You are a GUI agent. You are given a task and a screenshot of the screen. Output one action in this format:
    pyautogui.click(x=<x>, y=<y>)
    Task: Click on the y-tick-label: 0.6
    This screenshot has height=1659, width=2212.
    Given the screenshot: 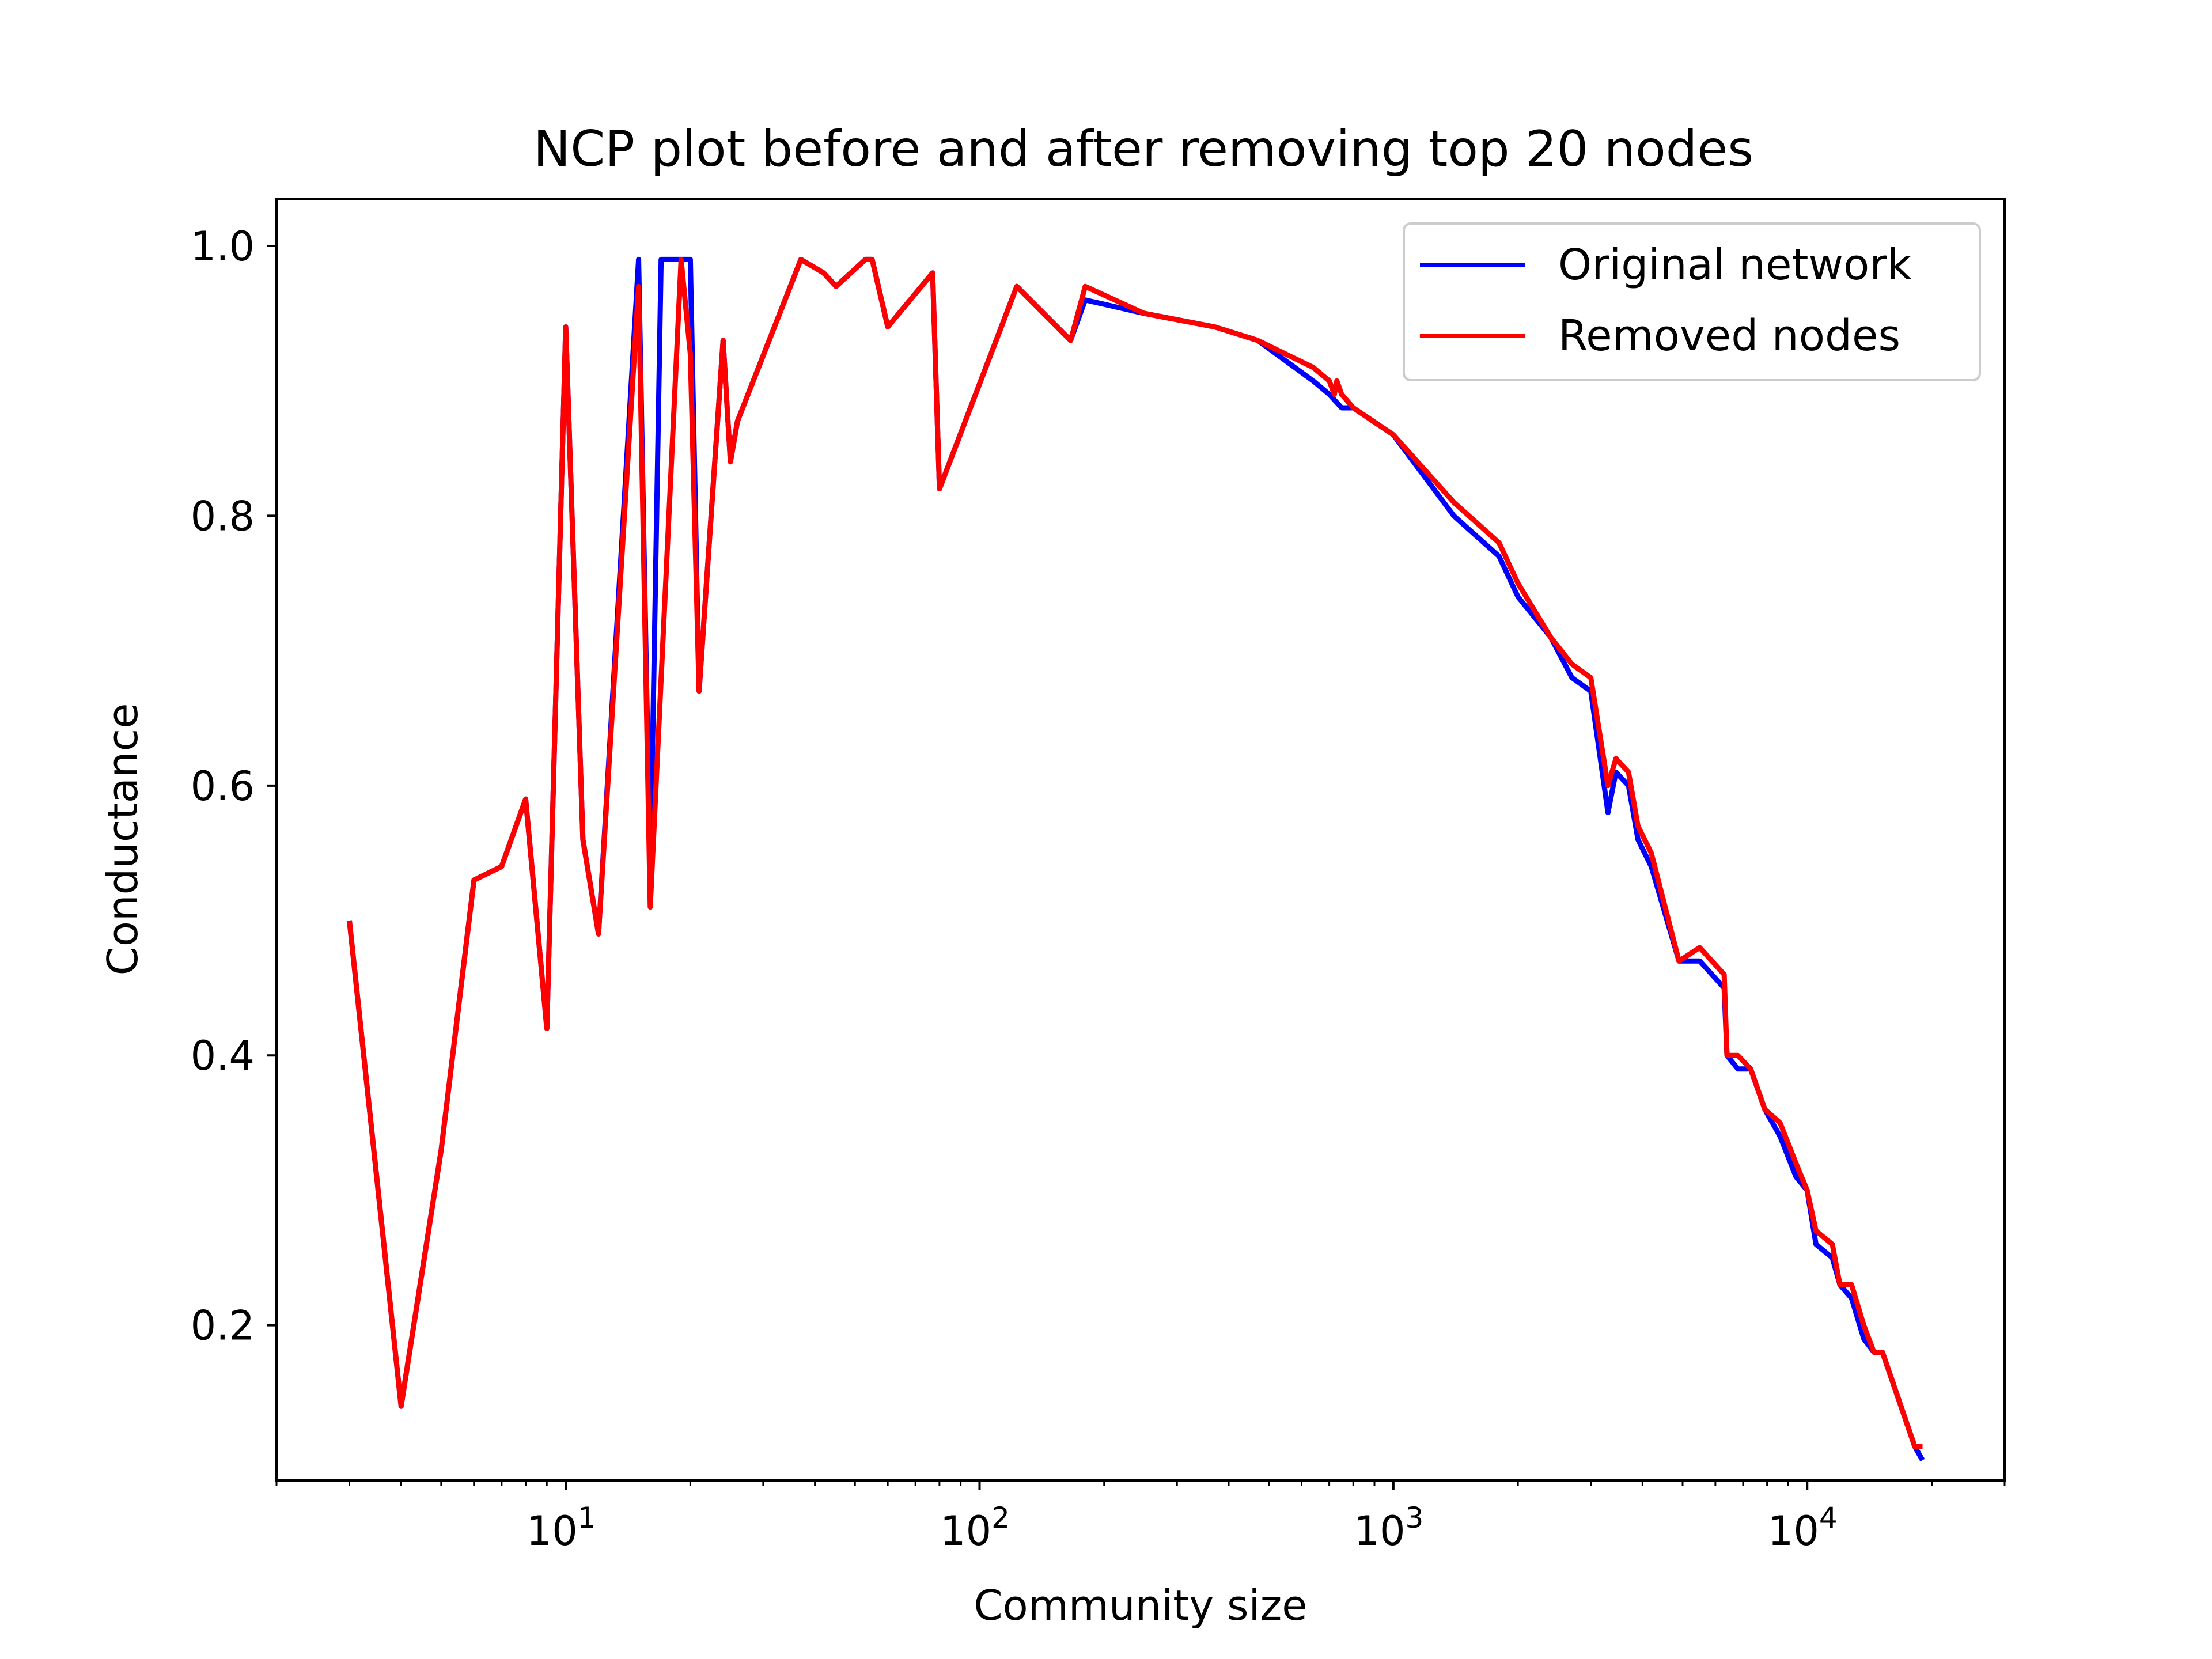 What is the action you would take?
    pyautogui.click(x=223, y=786)
    